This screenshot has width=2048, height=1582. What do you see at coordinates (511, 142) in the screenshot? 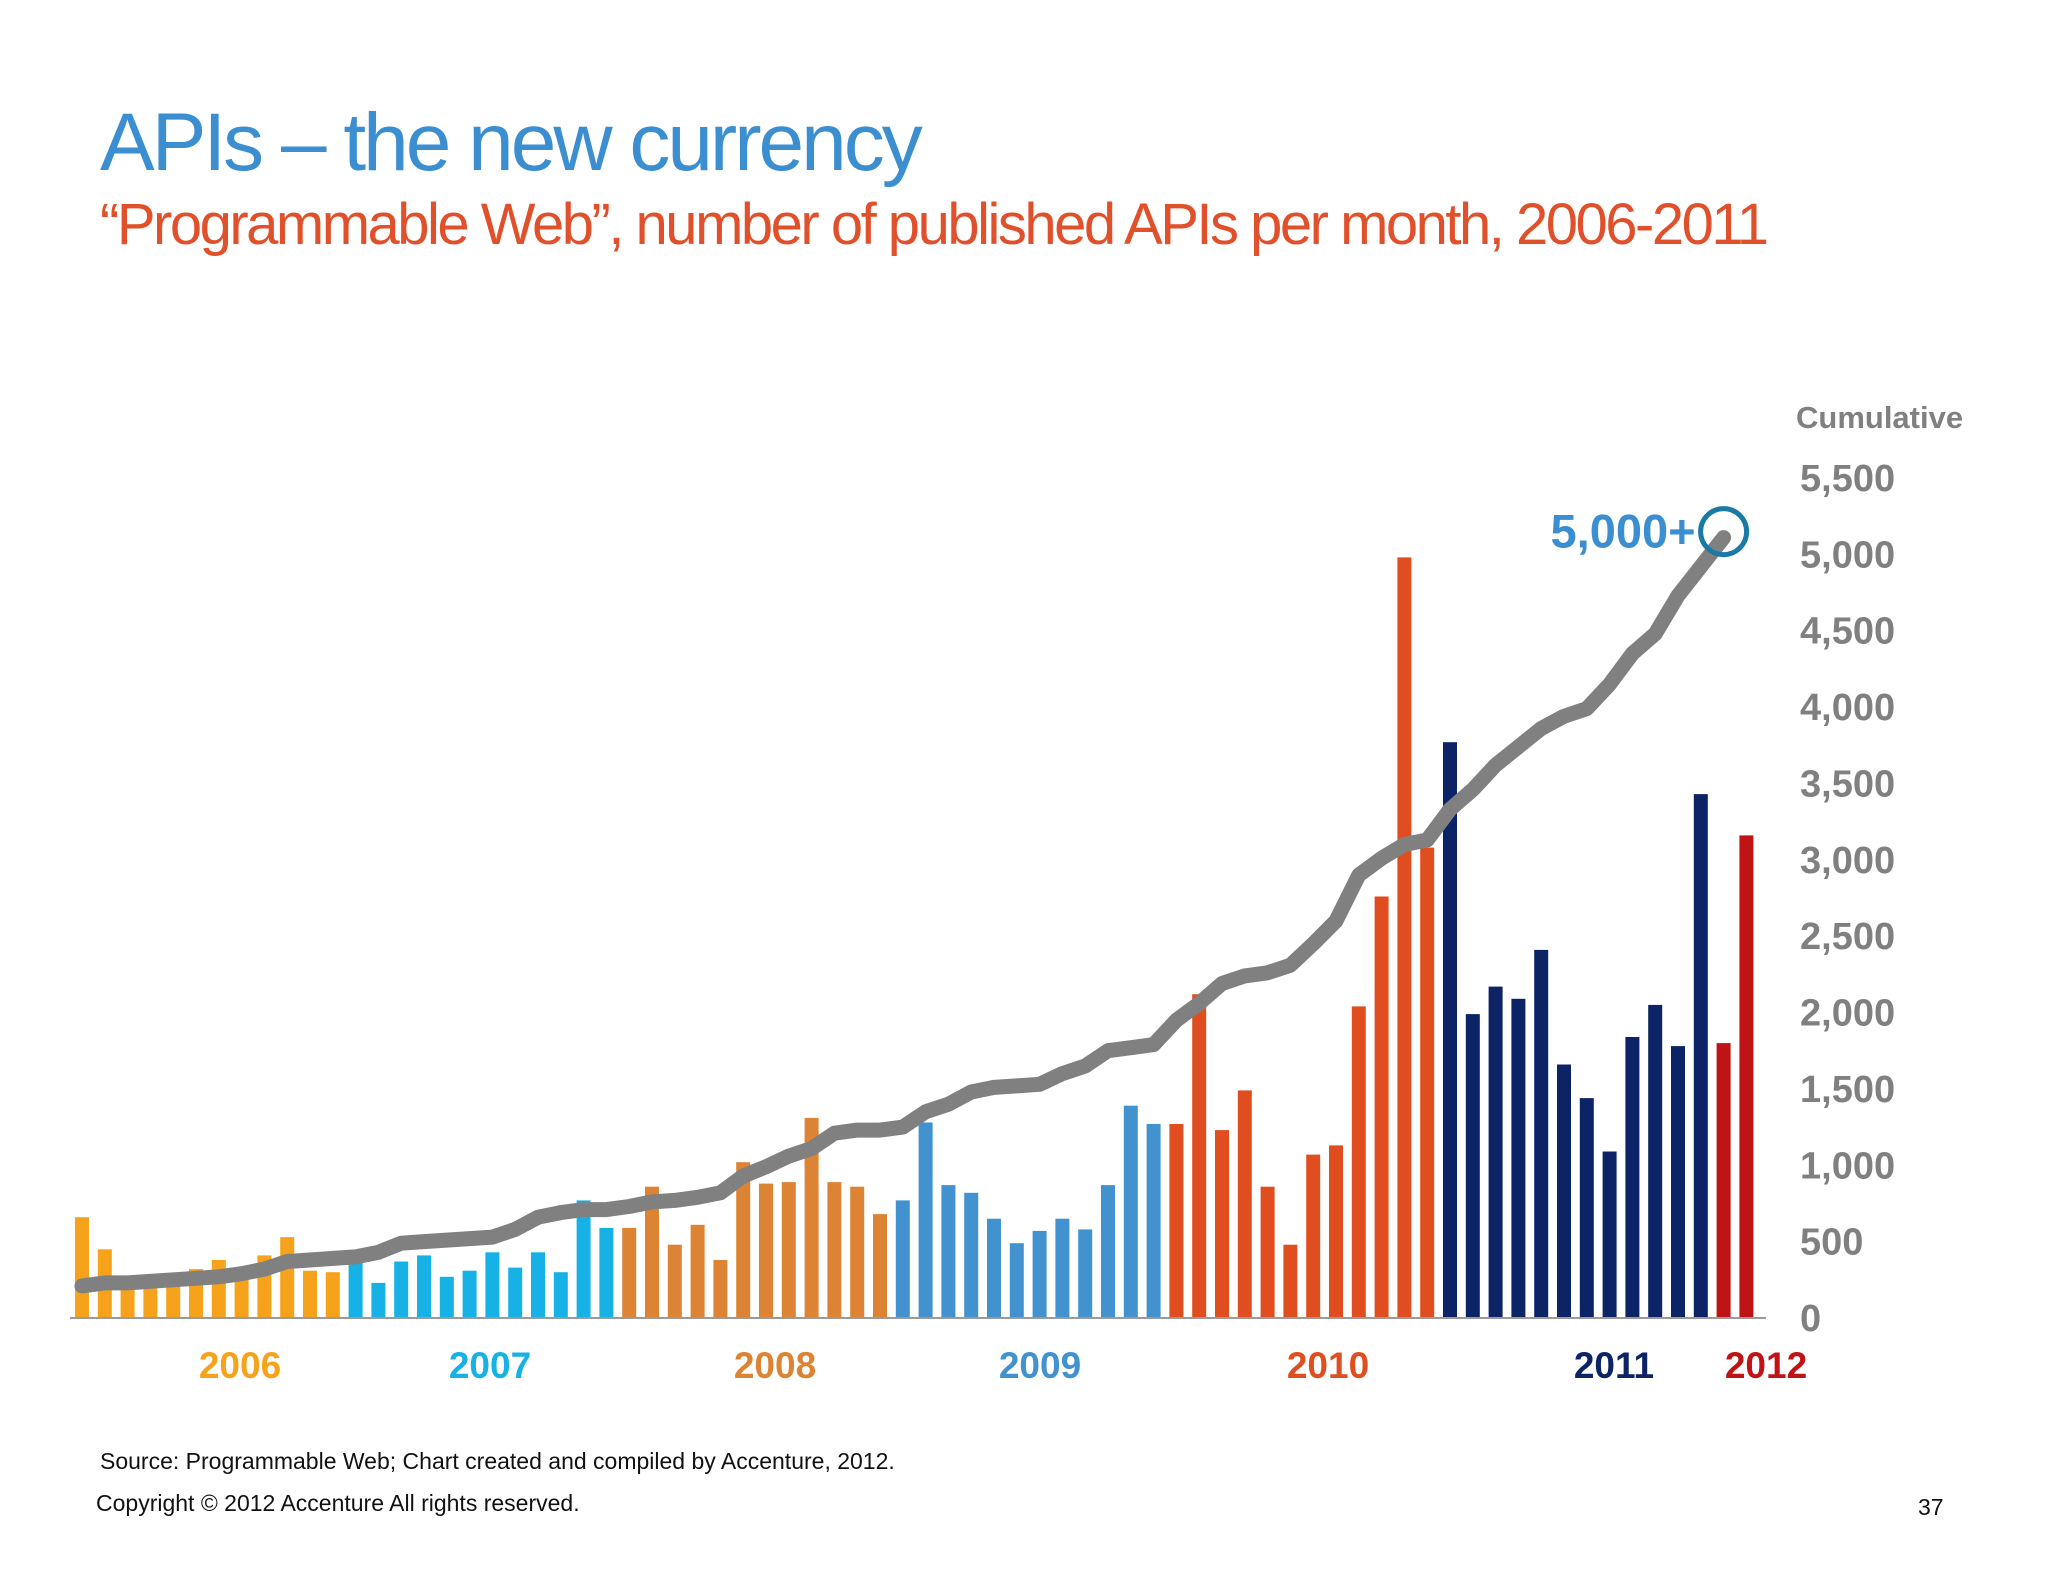
I see `slide-title: APIs – the new currency` at bounding box center [511, 142].